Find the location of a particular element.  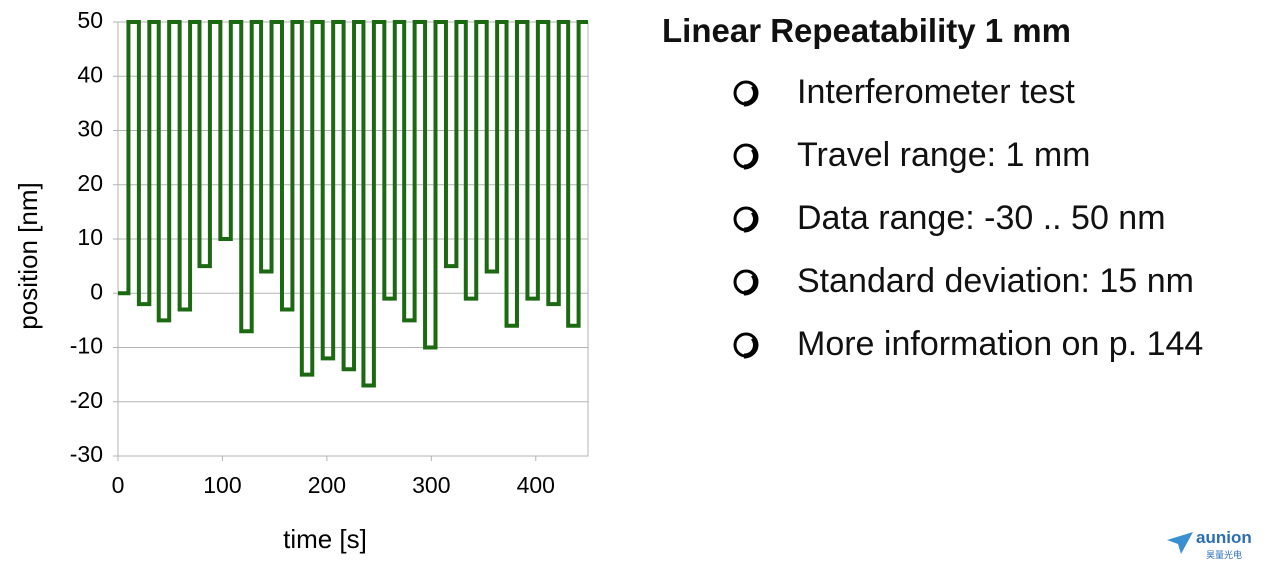

logo-subtitle: 昊量光电 is located at coordinates (1224, 555).